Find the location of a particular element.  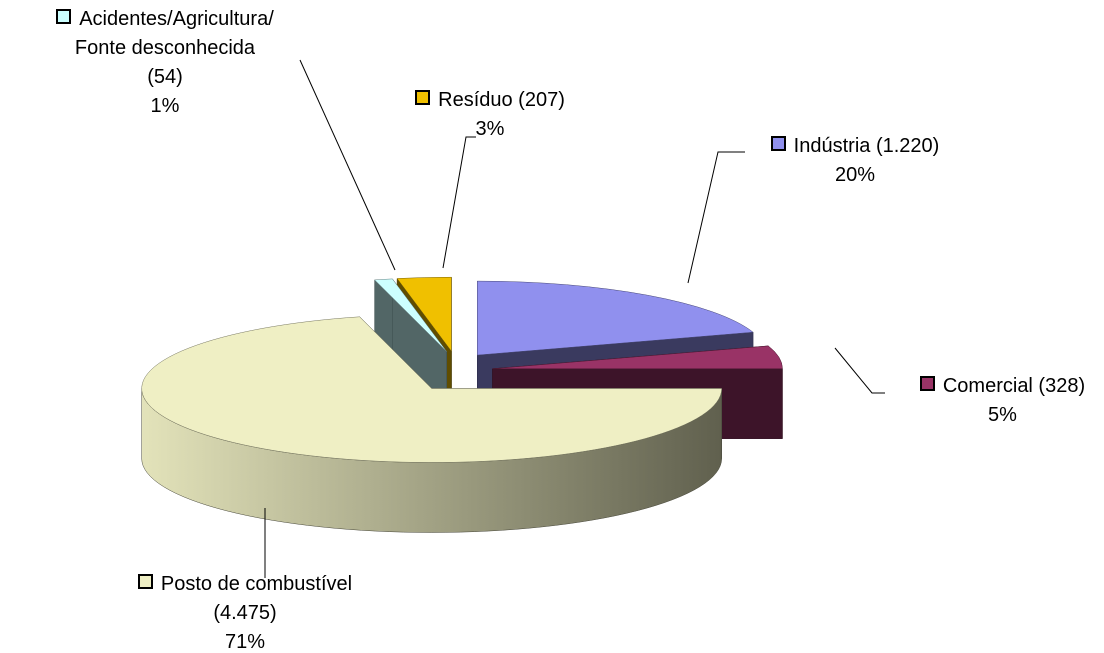

value-label: 3% is located at coordinates (490, 129).